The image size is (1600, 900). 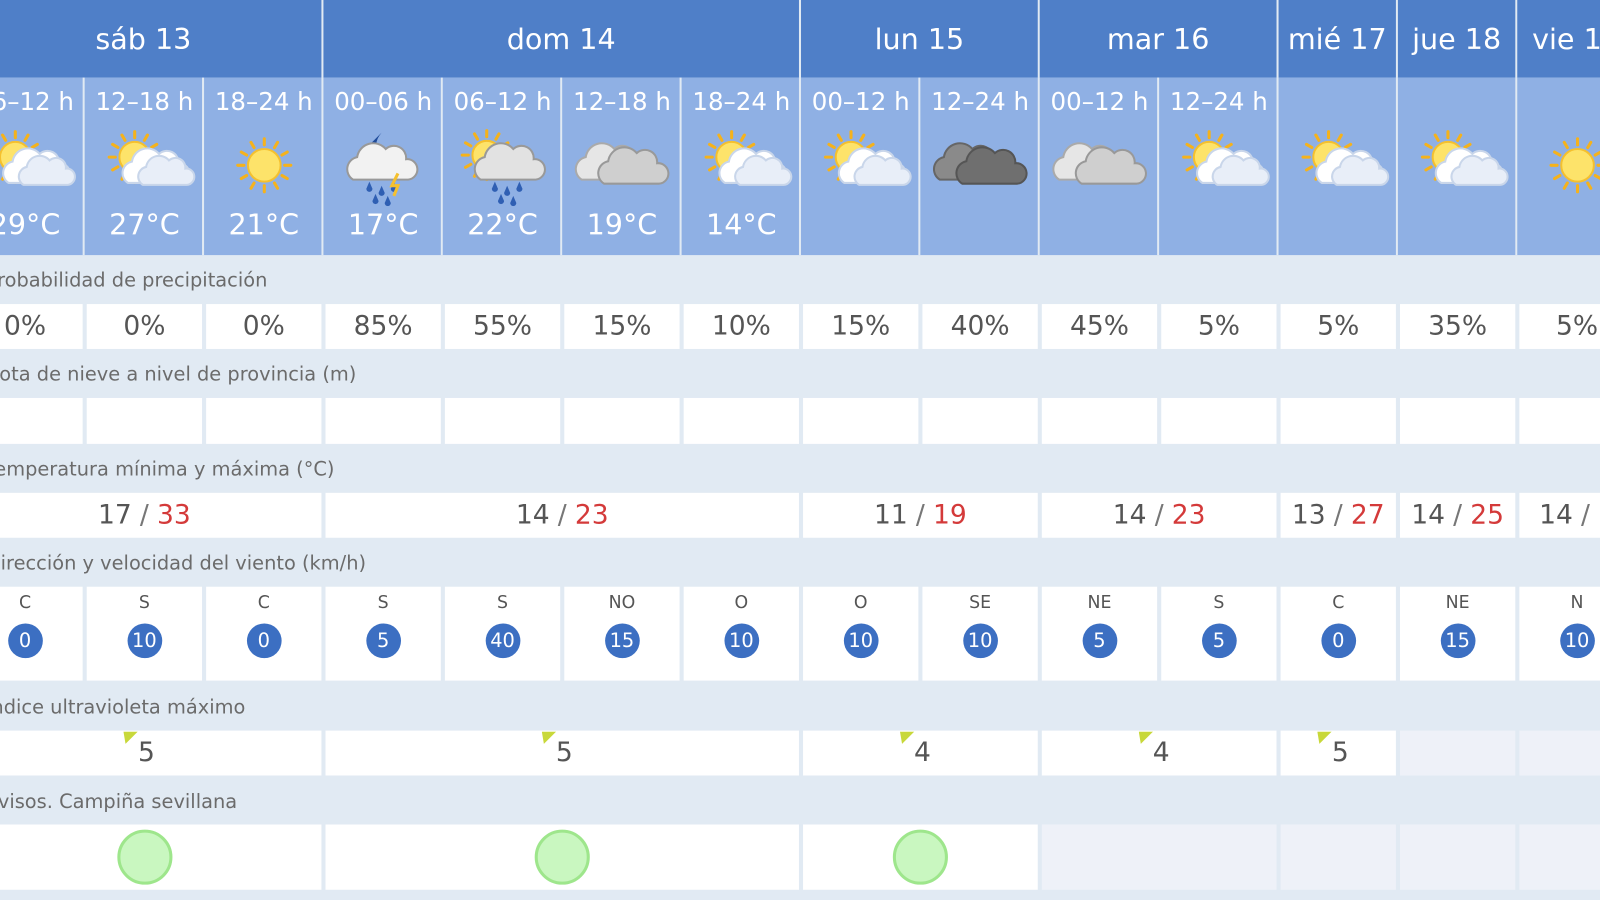 I want to click on uv-cell: 5, so click(x=562, y=753).